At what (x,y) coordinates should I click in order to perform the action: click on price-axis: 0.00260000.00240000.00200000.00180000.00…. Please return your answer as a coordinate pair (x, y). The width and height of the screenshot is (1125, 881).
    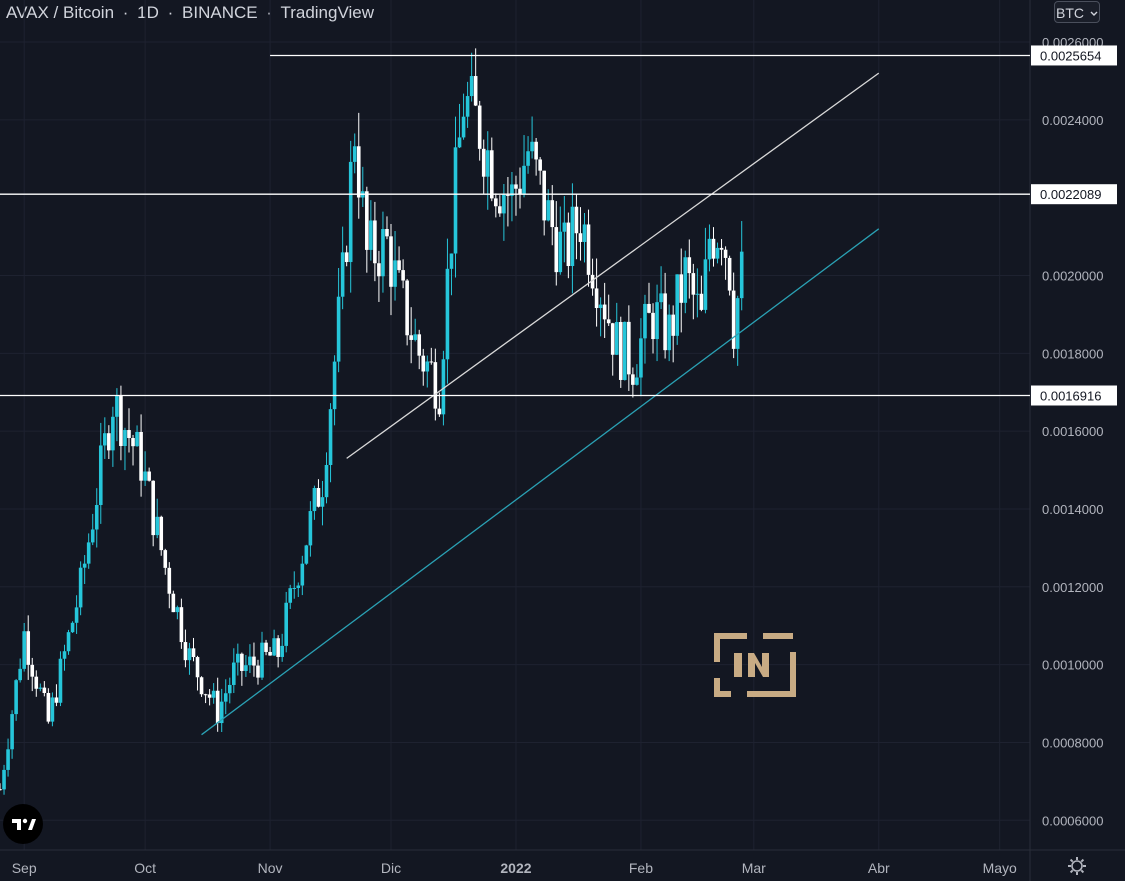
    Looking at the image, I should click on (1074, 431).